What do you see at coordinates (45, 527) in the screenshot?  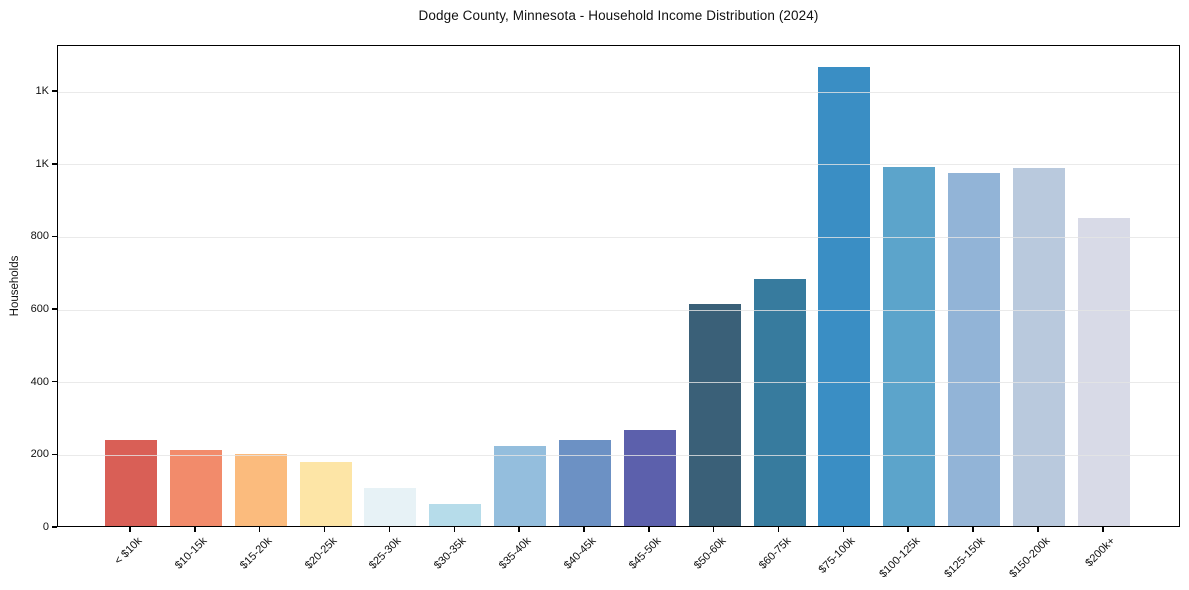 I see `y-tick-label: 0` at bounding box center [45, 527].